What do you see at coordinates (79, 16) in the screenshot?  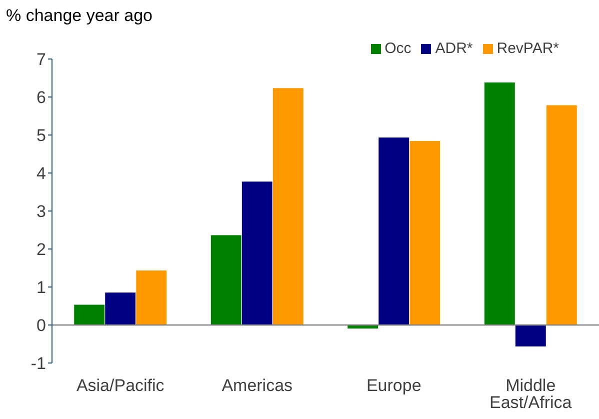 I see `y-axis-title: % change year ago` at bounding box center [79, 16].